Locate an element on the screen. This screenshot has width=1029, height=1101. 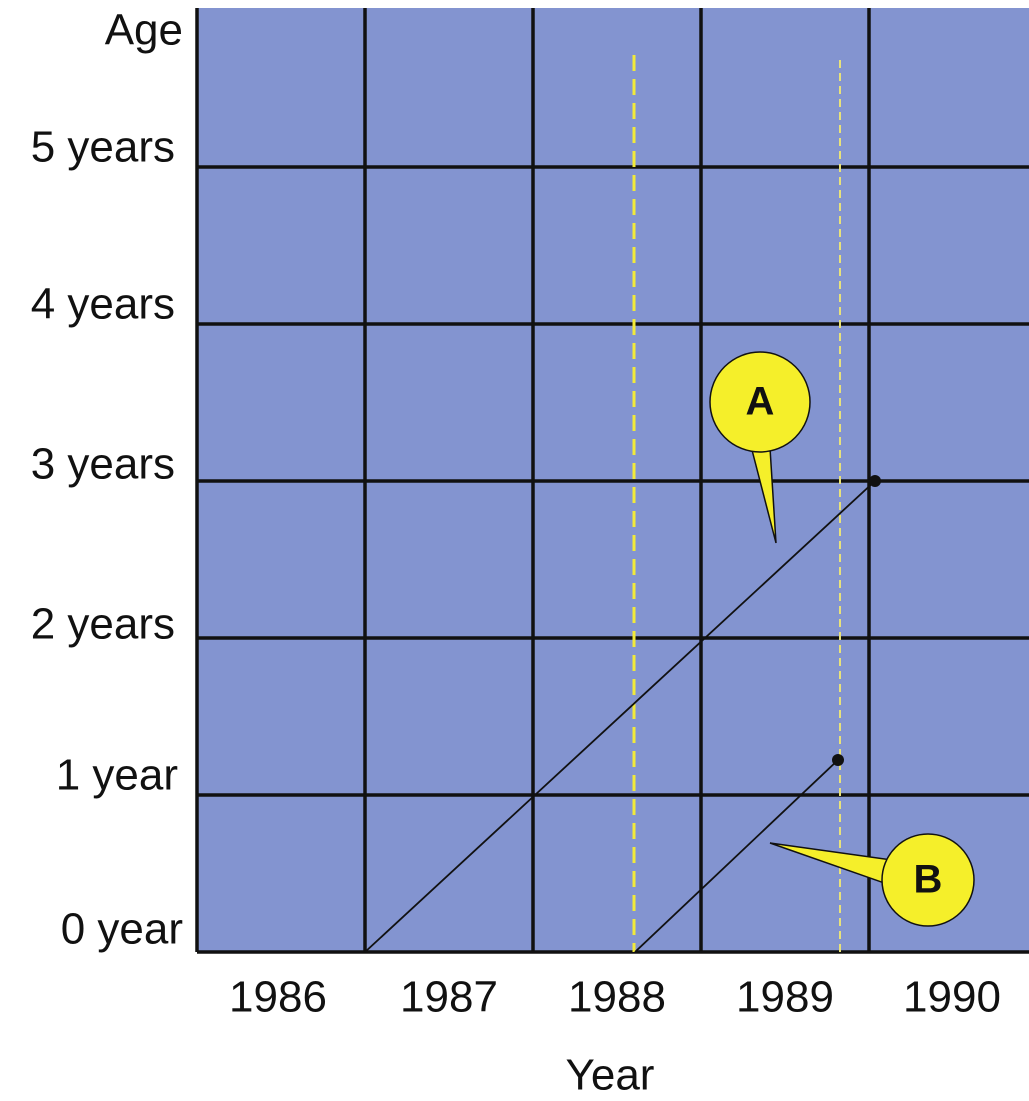
callout-b: B is located at coordinates (872, 880).